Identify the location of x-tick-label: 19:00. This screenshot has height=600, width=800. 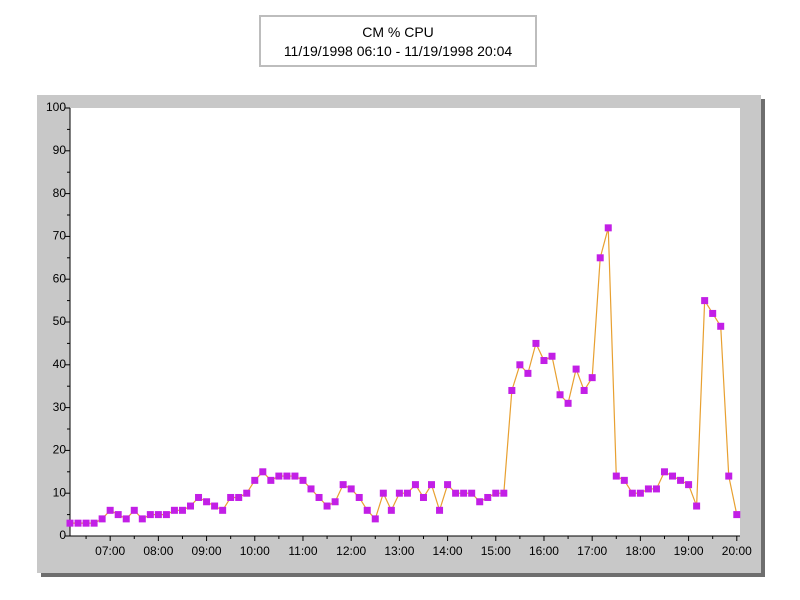
(689, 551).